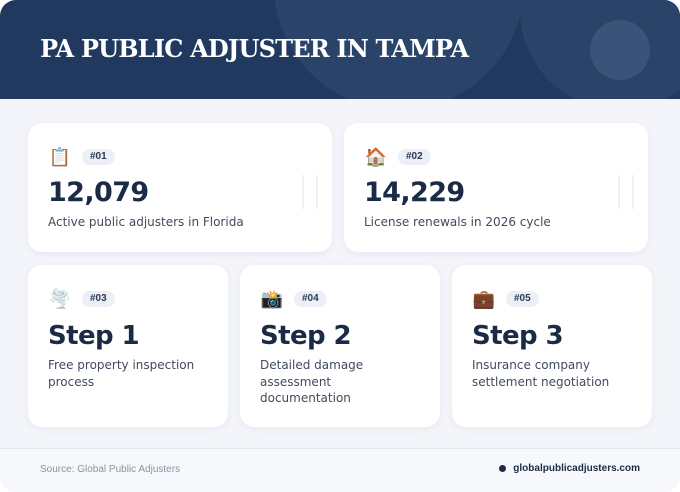 This screenshot has width=680, height=492. What do you see at coordinates (310, 299) in the screenshot?
I see `card-badge: #04` at bounding box center [310, 299].